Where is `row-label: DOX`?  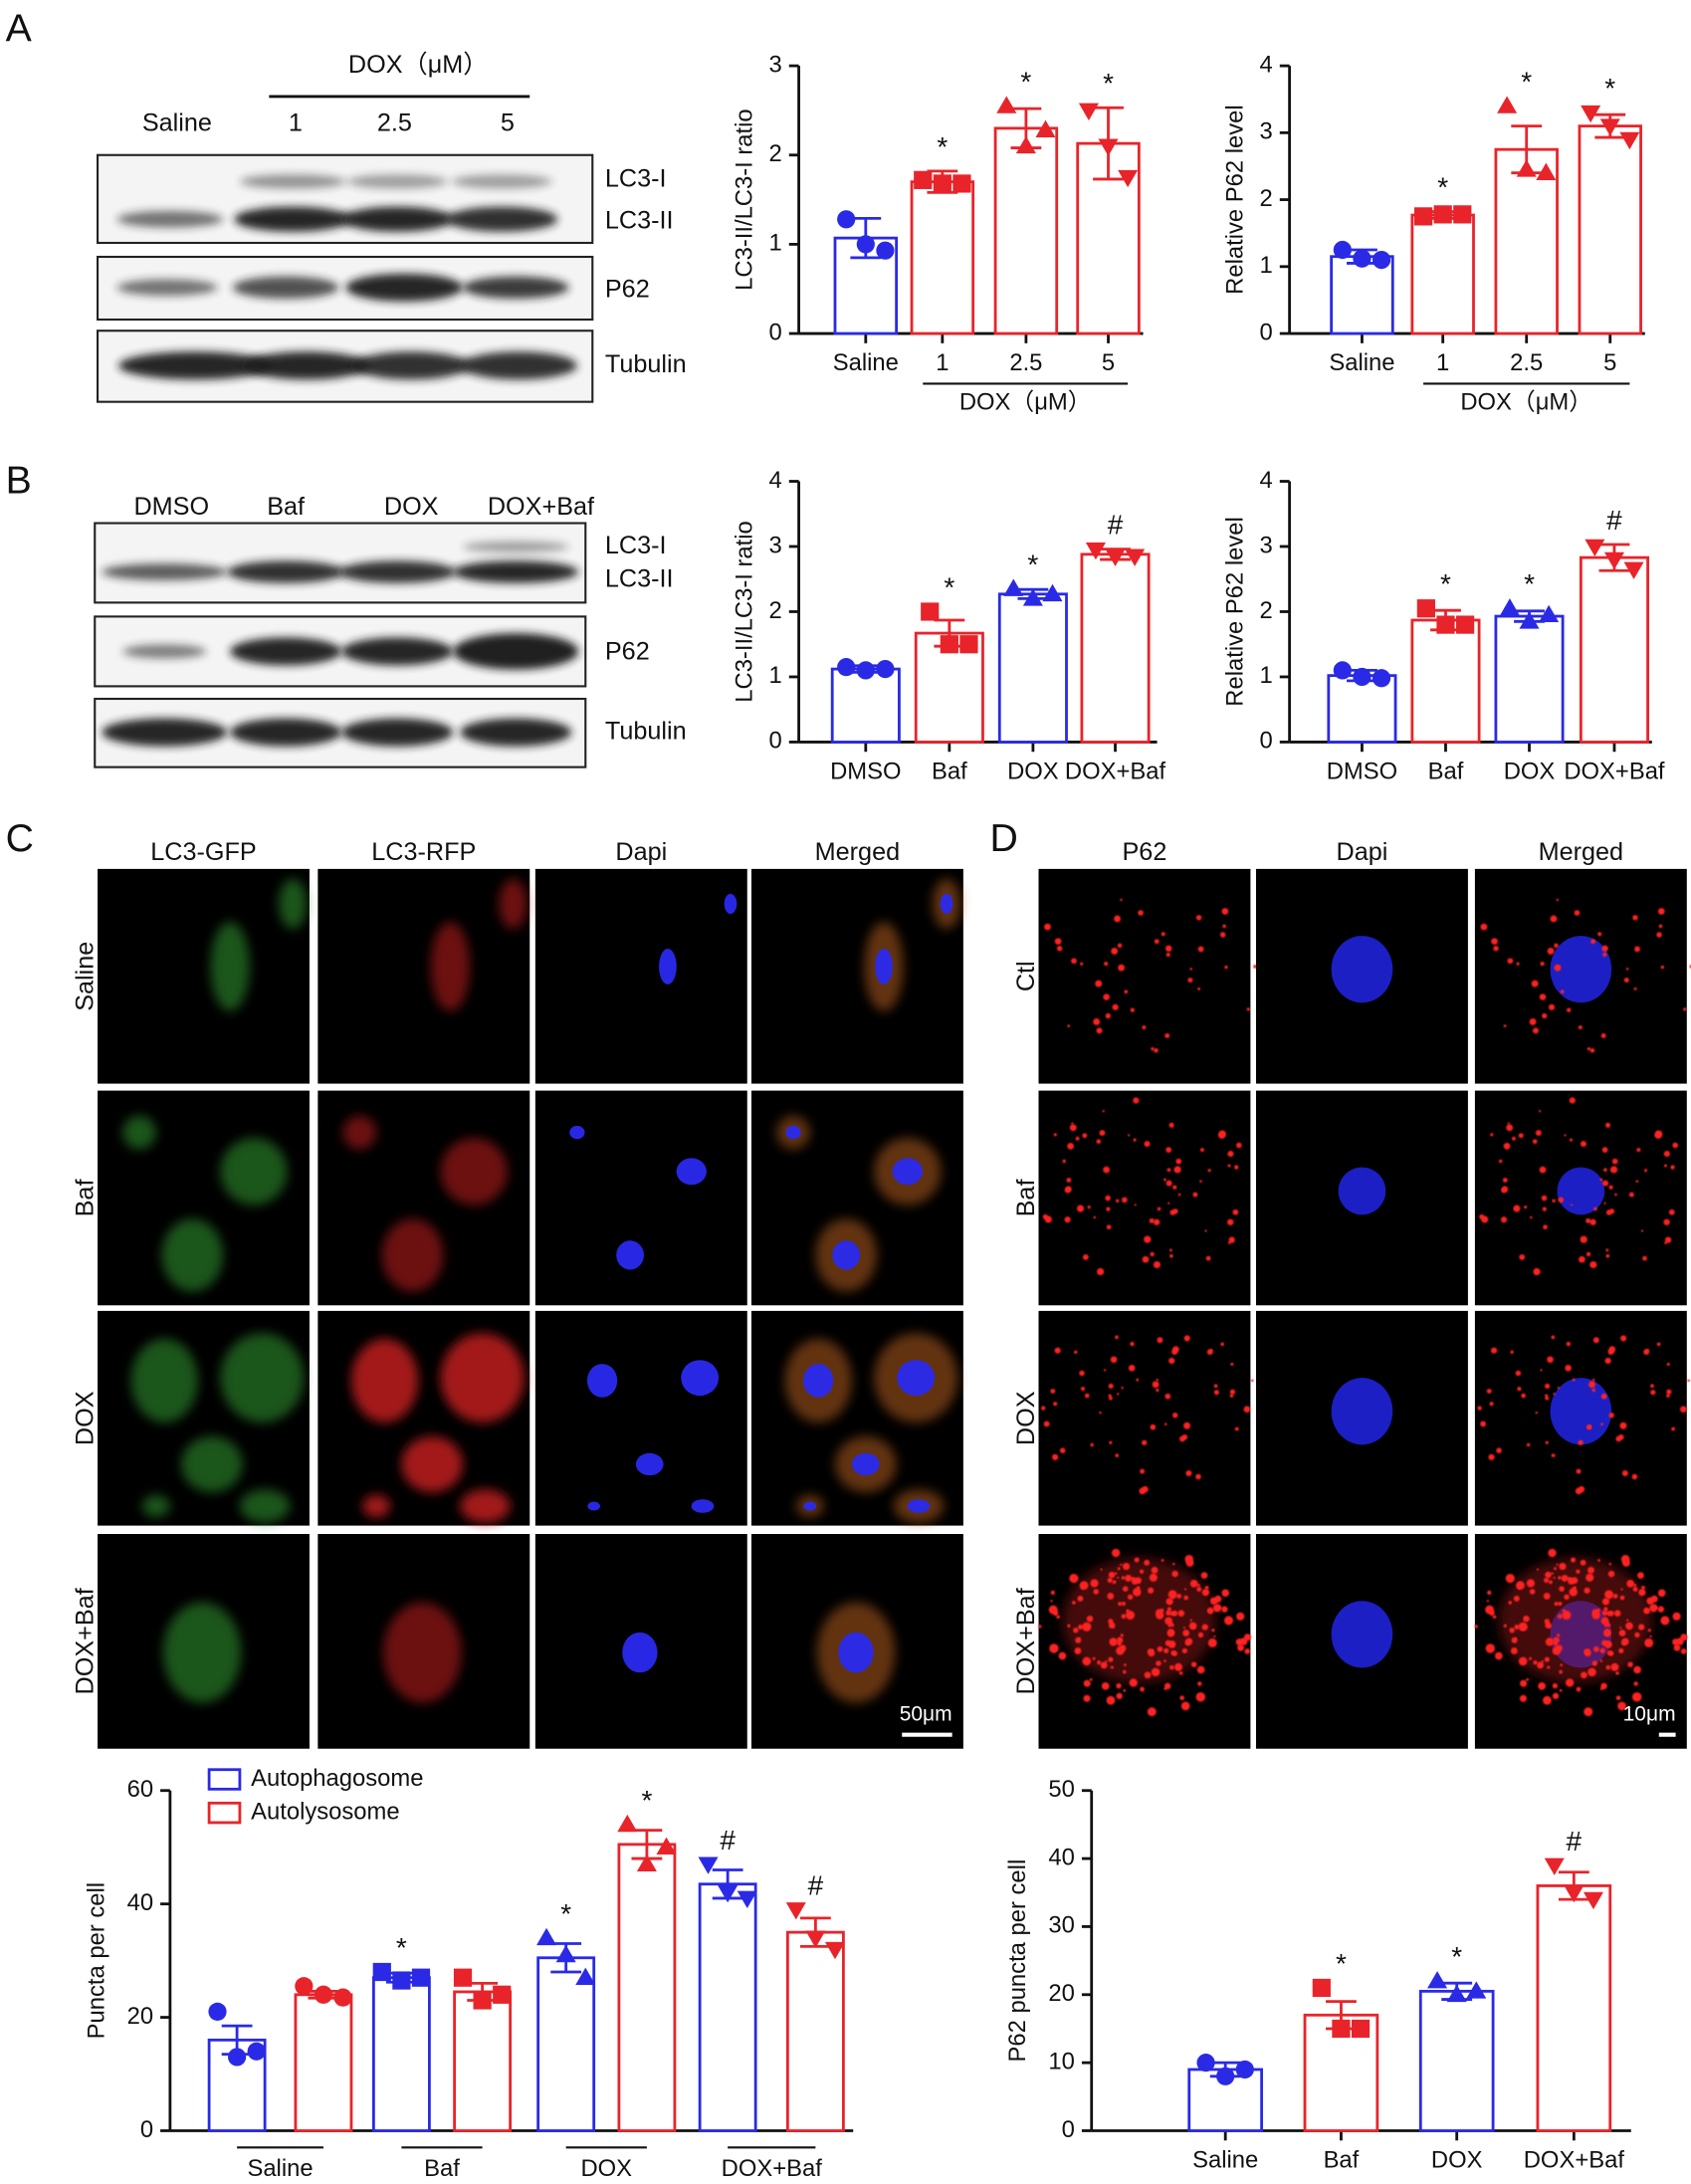 row-label: DOX is located at coordinates (1026, 1418).